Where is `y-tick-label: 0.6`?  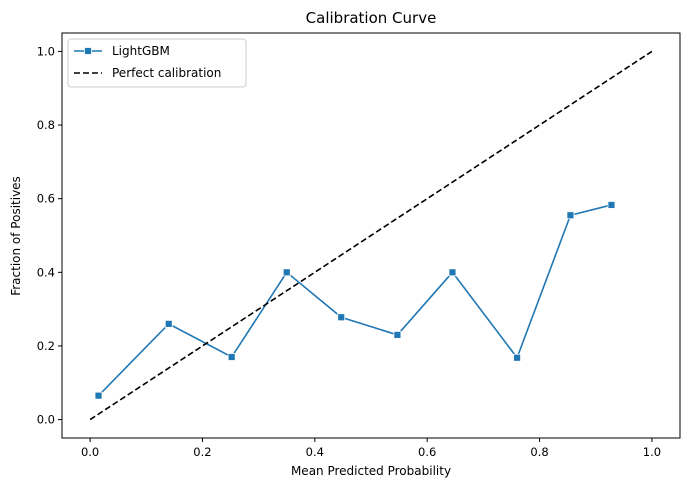 y-tick-label: 0.6 is located at coordinates (46, 199).